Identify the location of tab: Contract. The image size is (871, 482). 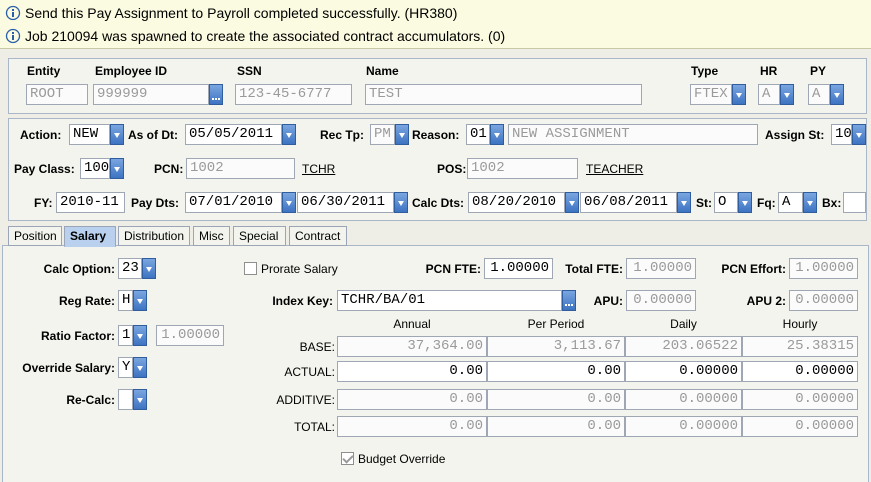
(318, 236).